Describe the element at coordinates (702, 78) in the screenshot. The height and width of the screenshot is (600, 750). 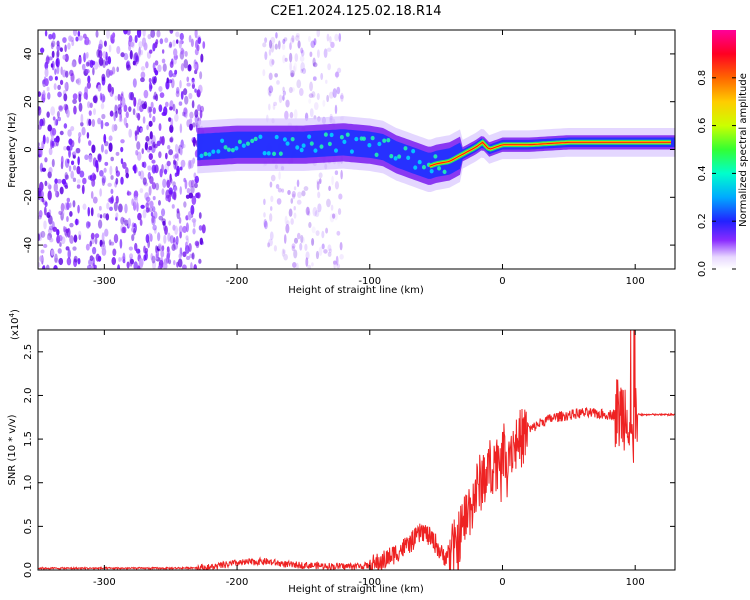
I see `colorbar-tick-label: 0.8` at that location.